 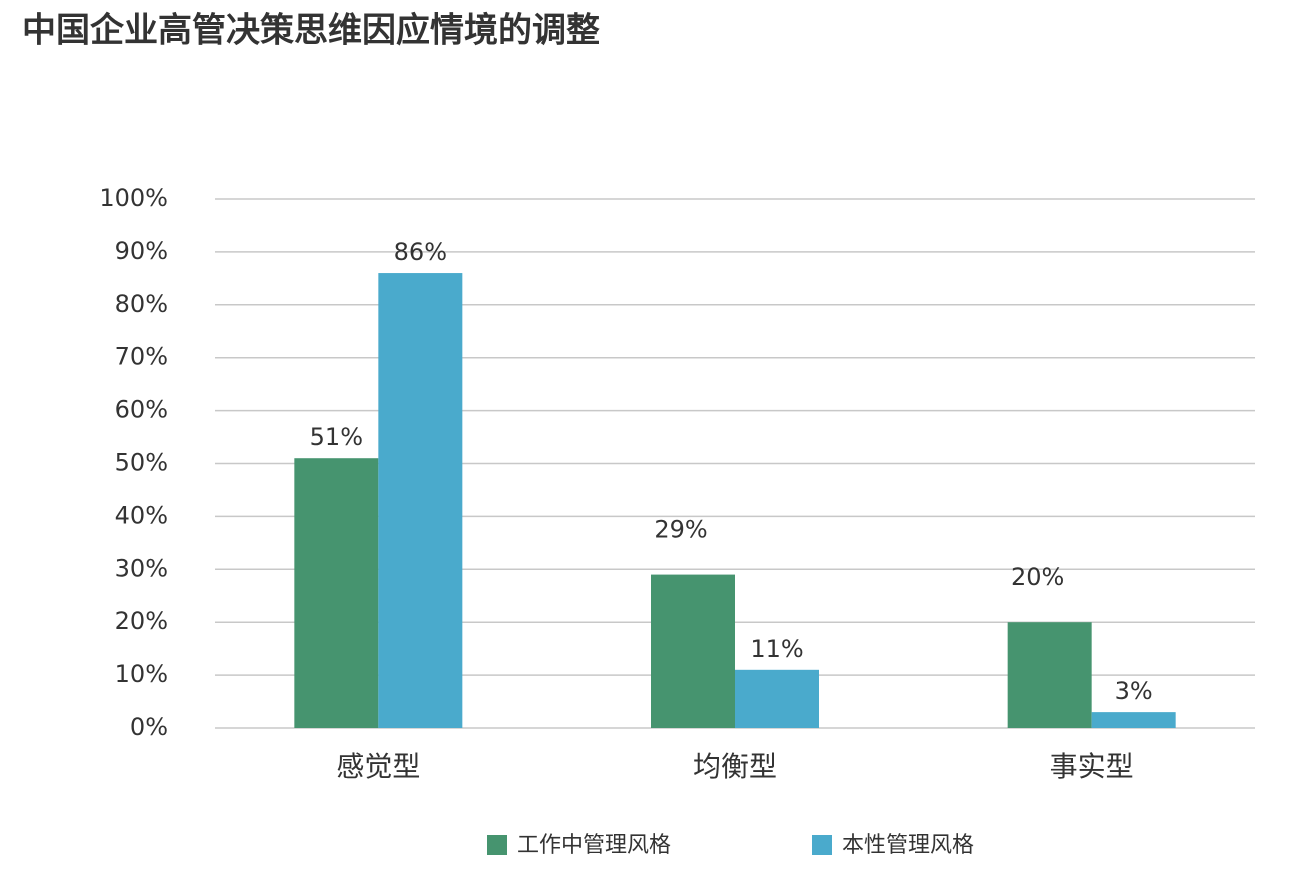 What do you see at coordinates (378, 766) in the screenshot?
I see `x-tick-label: 感觉型` at bounding box center [378, 766].